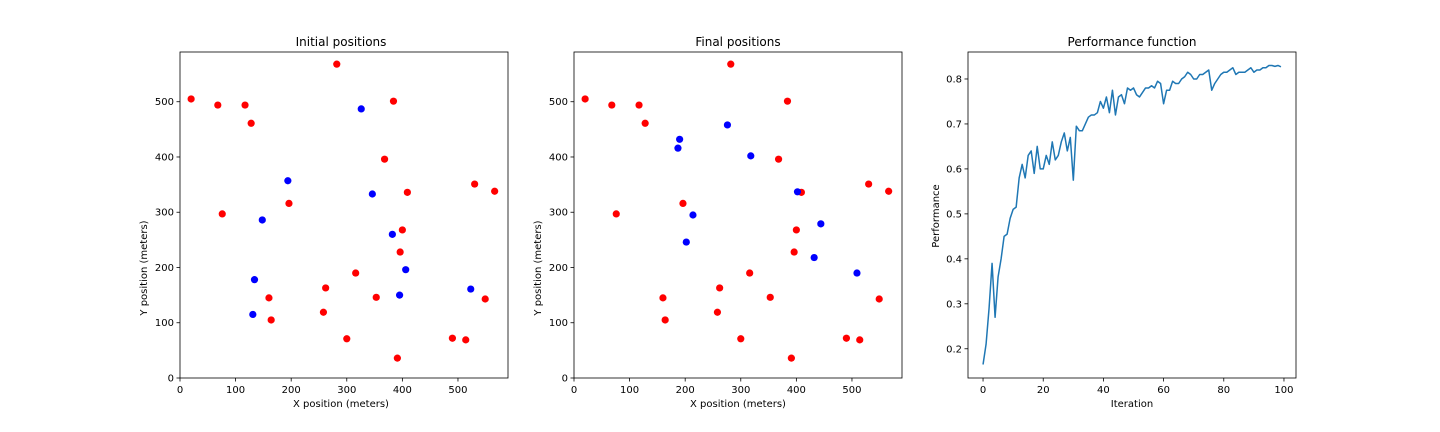  Describe the element at coordinates (954, 304) in the screenshot. I see `y-tick-label: 0.3` at that location.